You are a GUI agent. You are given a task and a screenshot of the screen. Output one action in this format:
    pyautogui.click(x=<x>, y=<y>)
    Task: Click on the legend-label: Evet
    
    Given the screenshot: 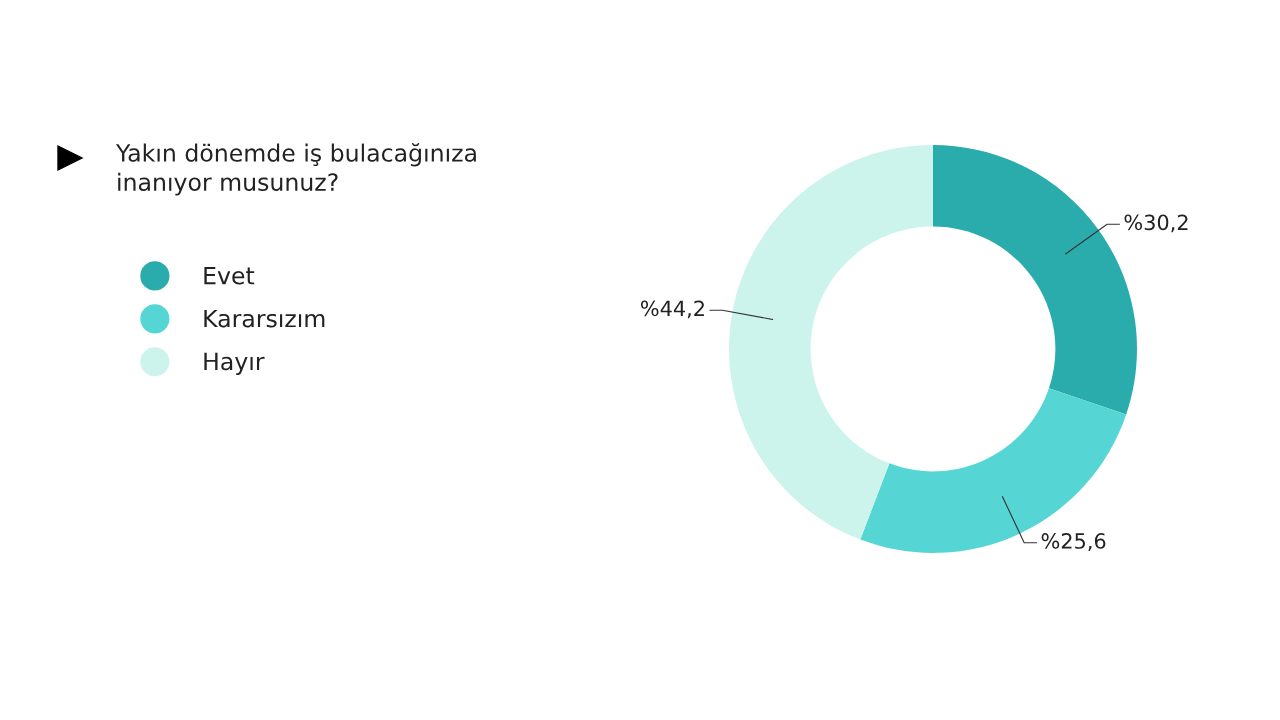 What is the action you would take?
    pyautogui.click(x=229, y=275)
    